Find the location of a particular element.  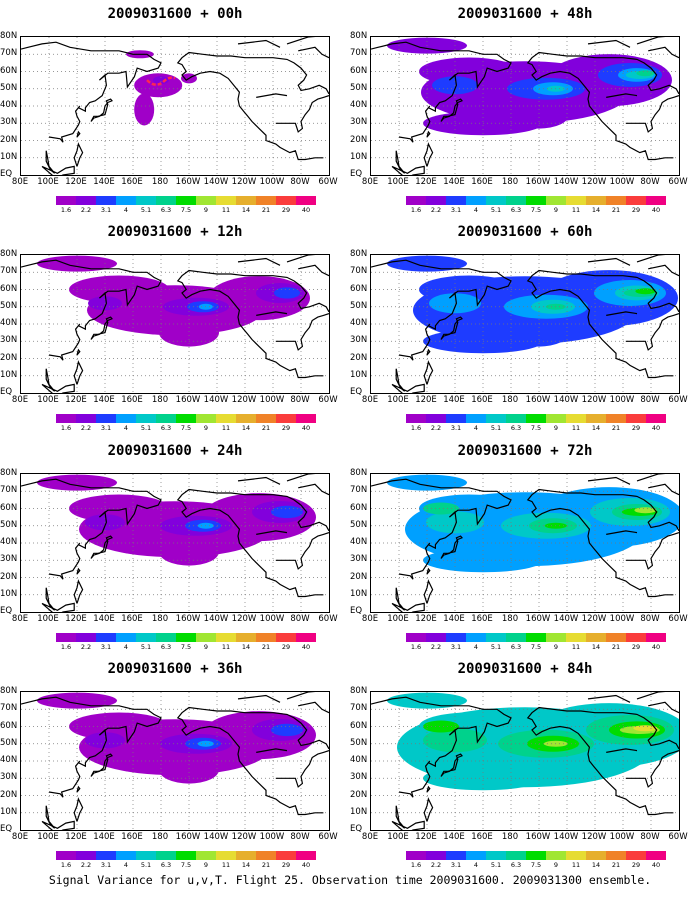

panel-title: 2009031600 + 36h is located at coordinates (175, 669).